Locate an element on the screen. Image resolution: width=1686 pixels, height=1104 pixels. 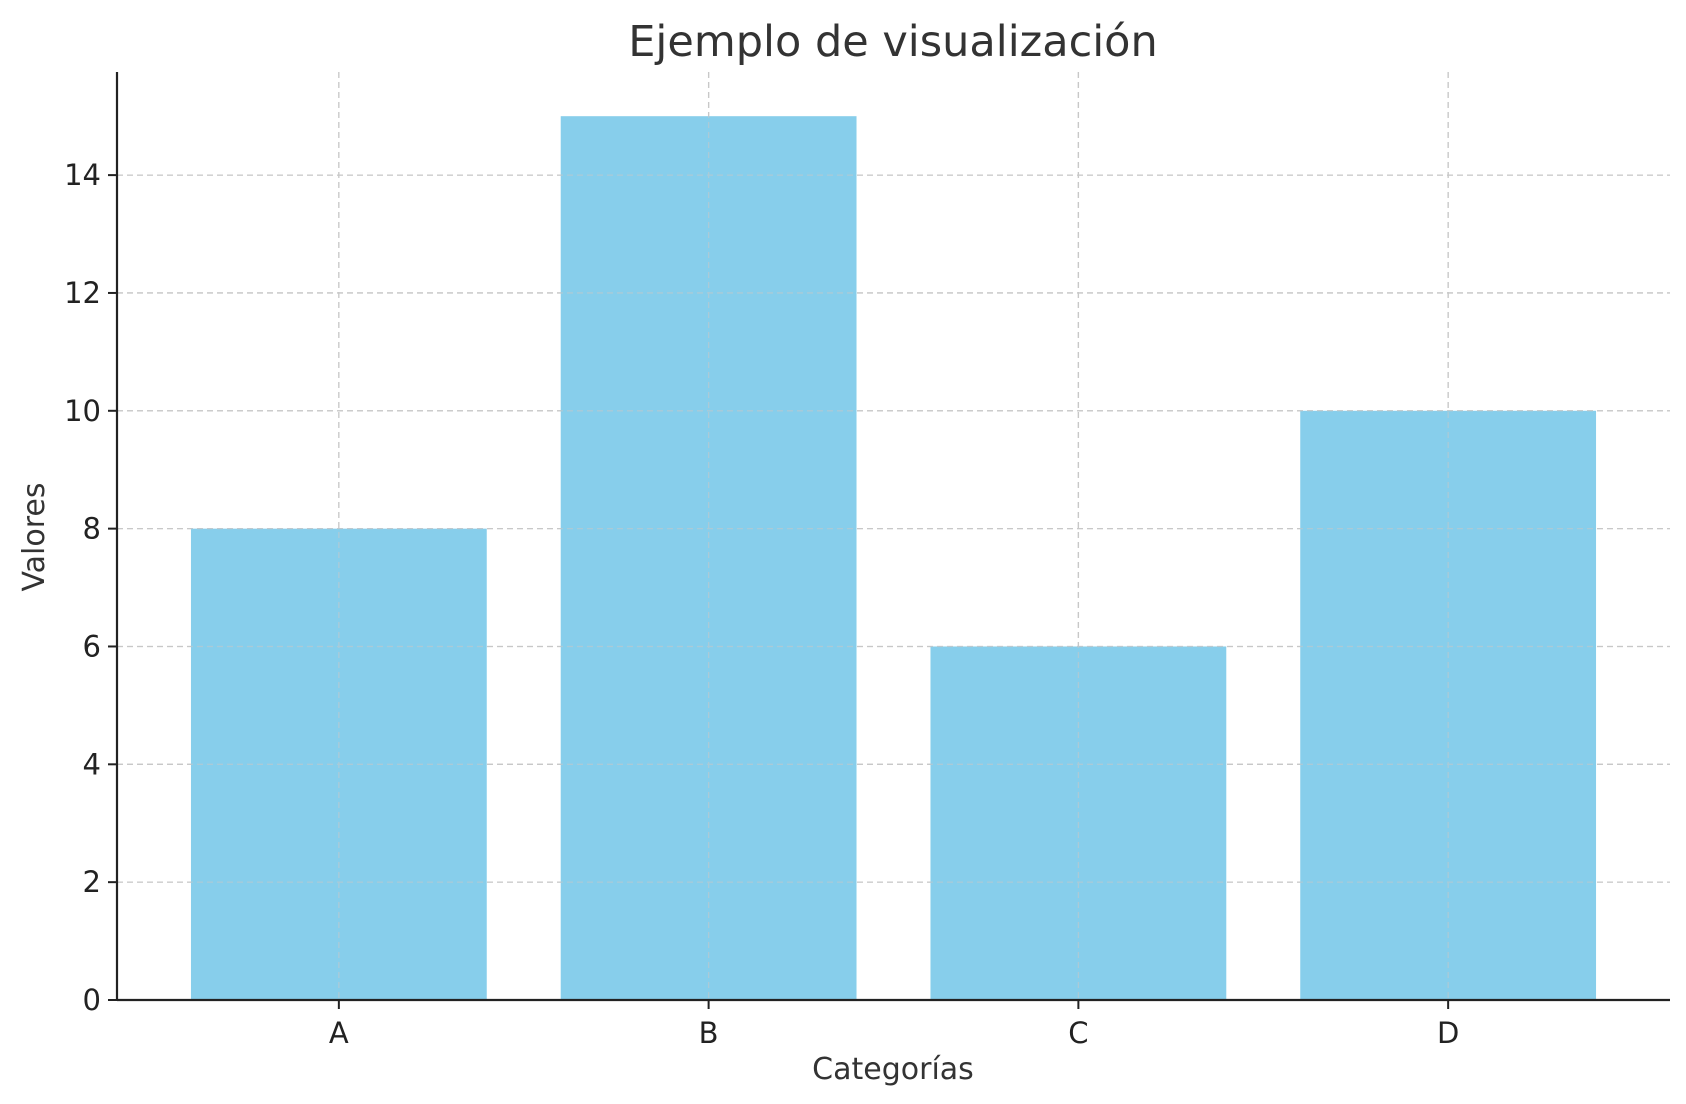
x-axis-label: Categorías is located at coordinates (893, 1069).